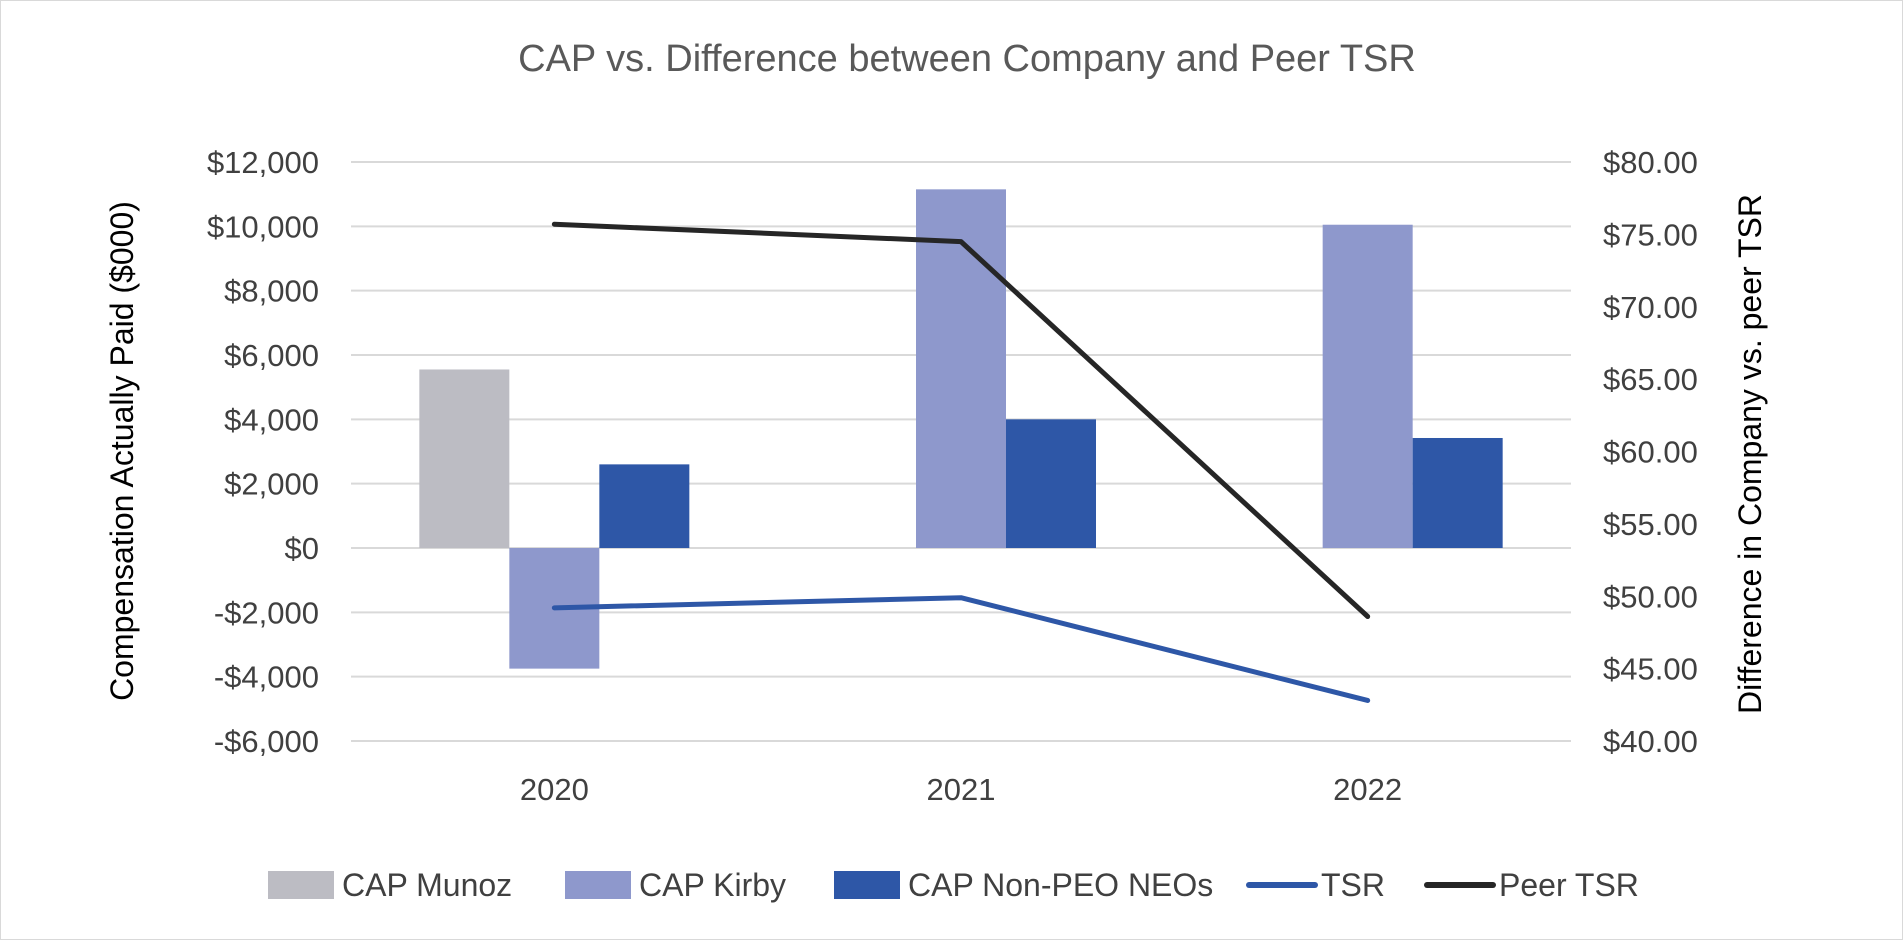 The width and height of the screenshot is (1903, 941). Describe the element at coordinates (266, 677) in the screenshot. I see `y-tick-label: -$4,000` at that location.